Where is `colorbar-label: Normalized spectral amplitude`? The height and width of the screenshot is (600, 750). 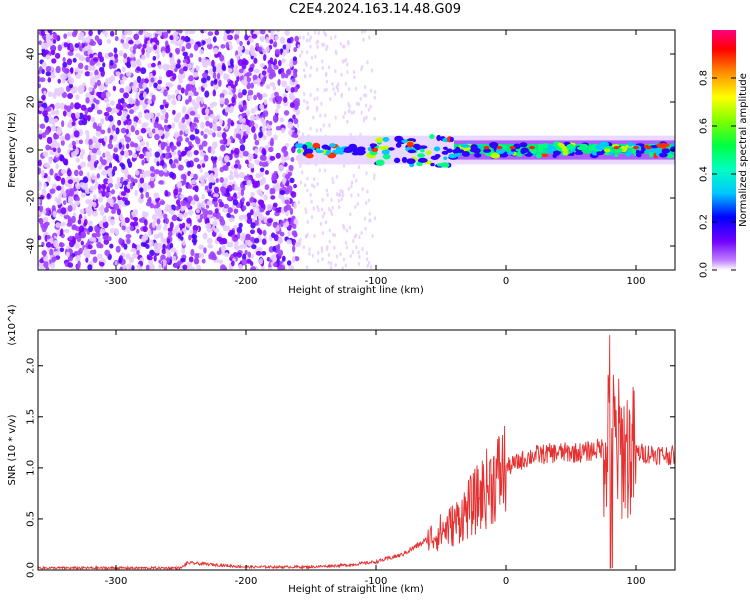 colorbar-label: Normalized spectral amplitude is located at coordinates (743, 150).